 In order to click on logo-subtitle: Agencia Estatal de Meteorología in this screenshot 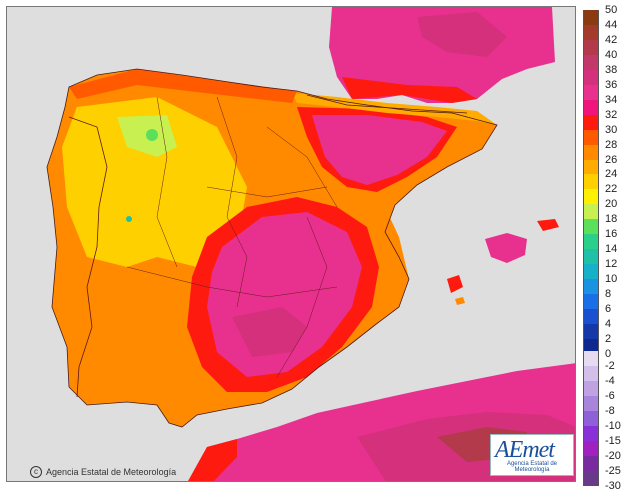, I will do `click(532, 467)`.